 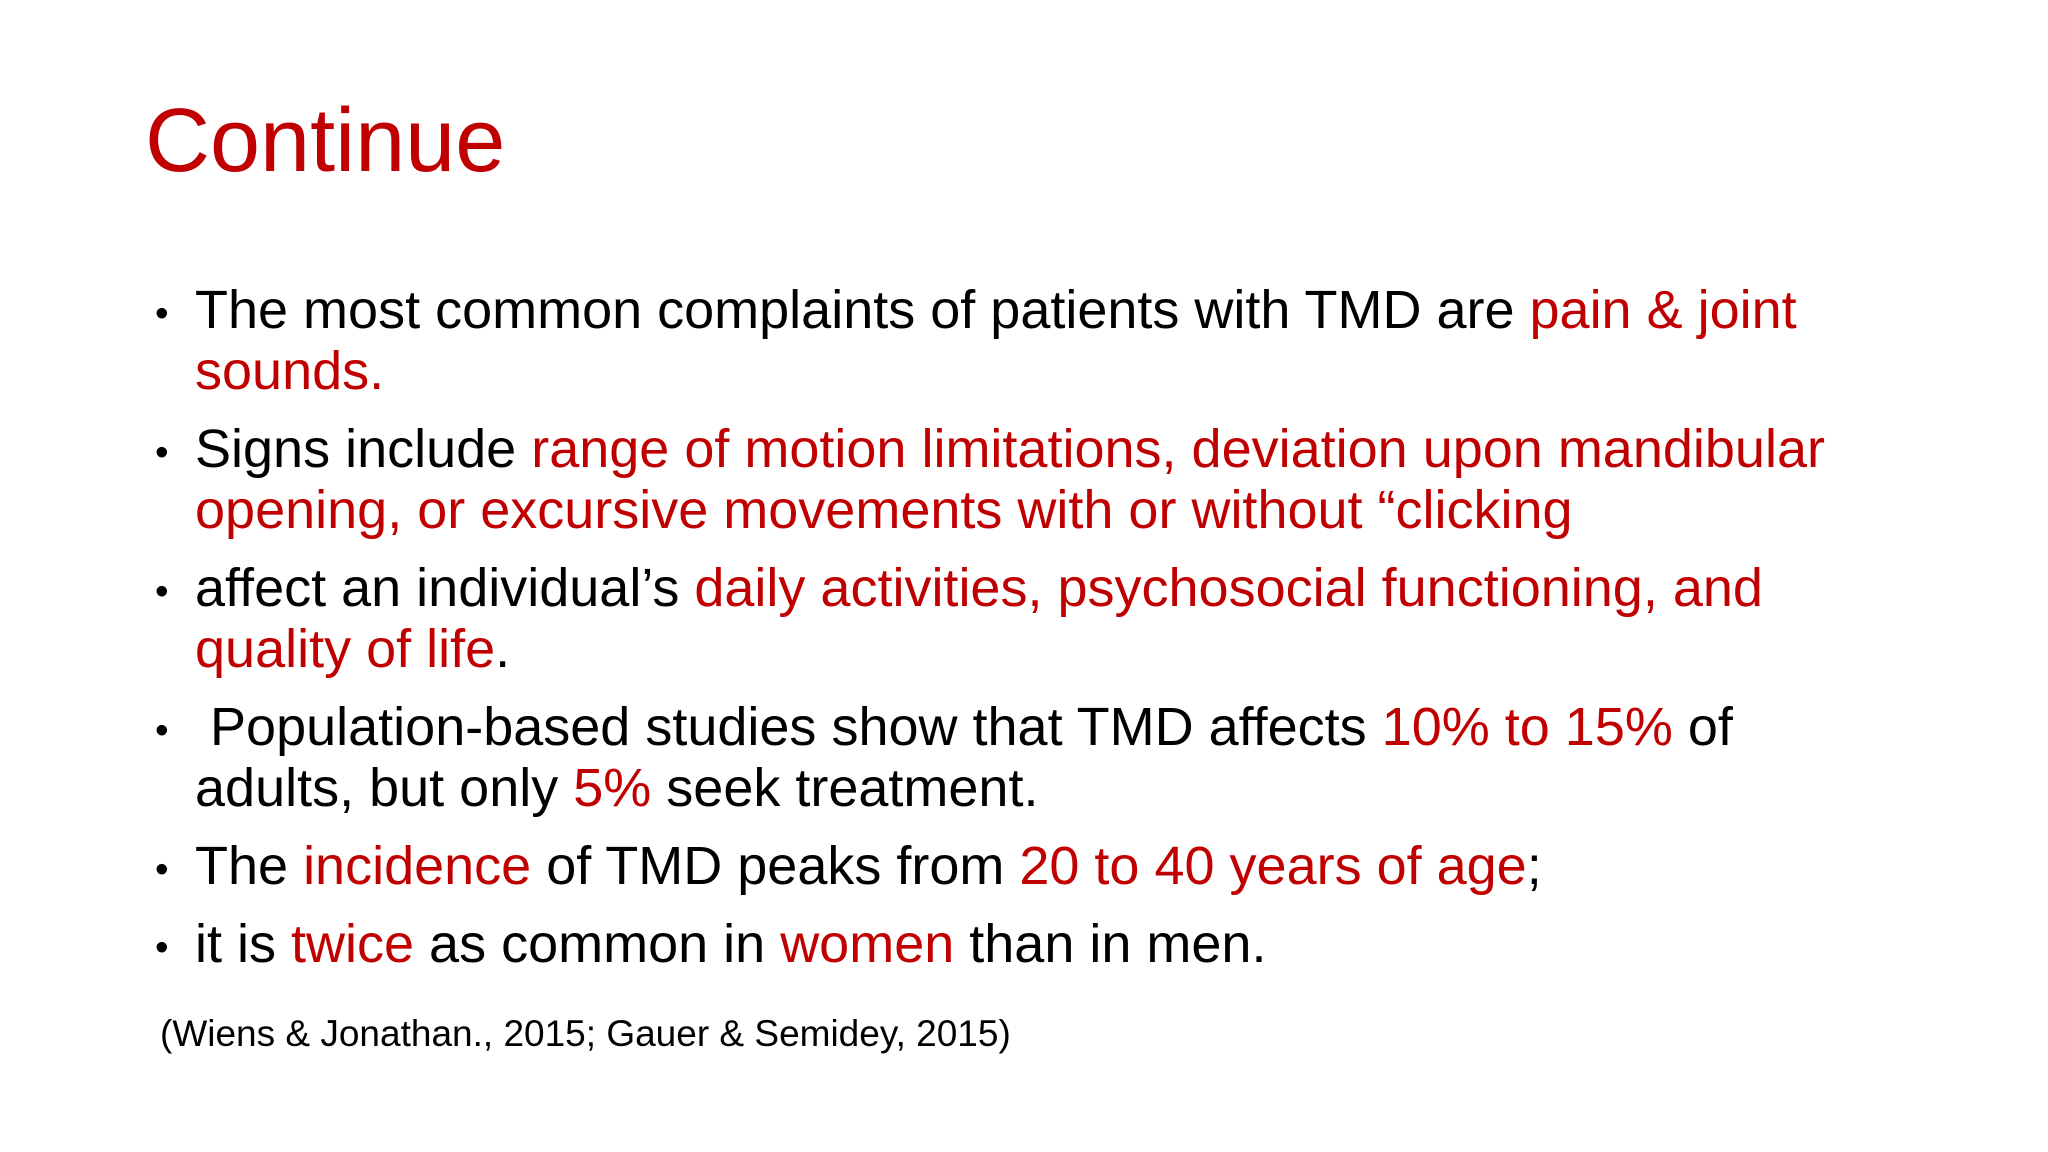 I want to click on bullet-text-run: pain & joint, so click(x=1663, y=310).